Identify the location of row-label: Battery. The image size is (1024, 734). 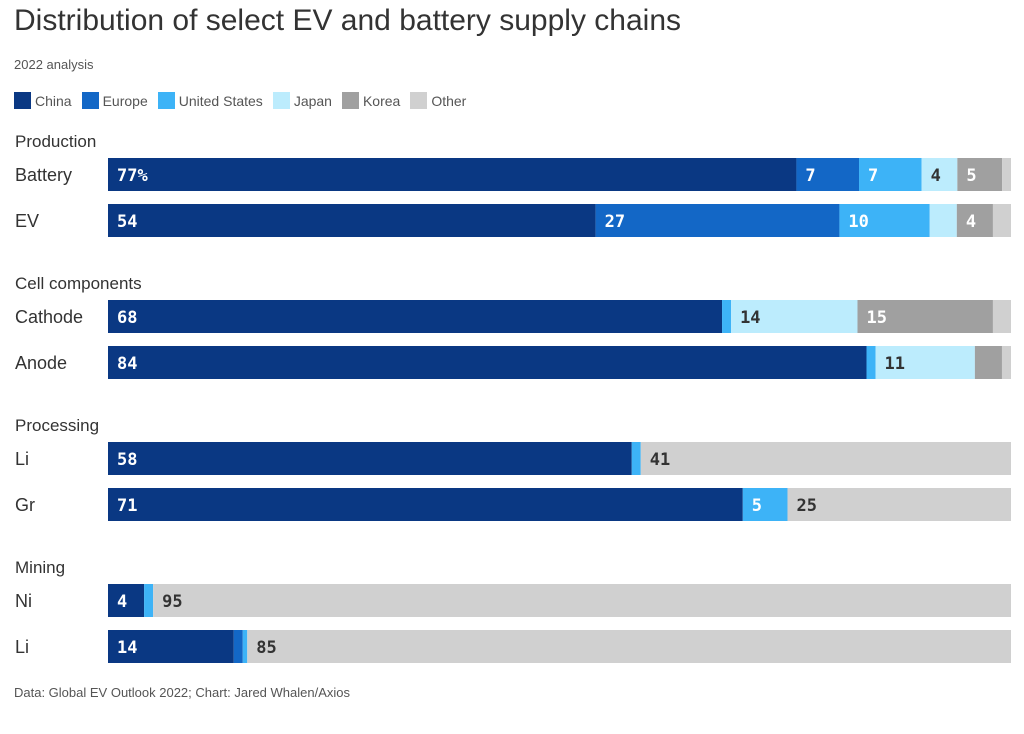
(43, 175).